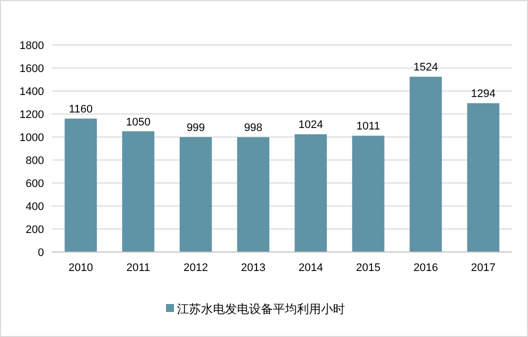  Describe the element at coordinates (483, 268) in the screenshot. I see `x-tick-label: 2017` at that location.